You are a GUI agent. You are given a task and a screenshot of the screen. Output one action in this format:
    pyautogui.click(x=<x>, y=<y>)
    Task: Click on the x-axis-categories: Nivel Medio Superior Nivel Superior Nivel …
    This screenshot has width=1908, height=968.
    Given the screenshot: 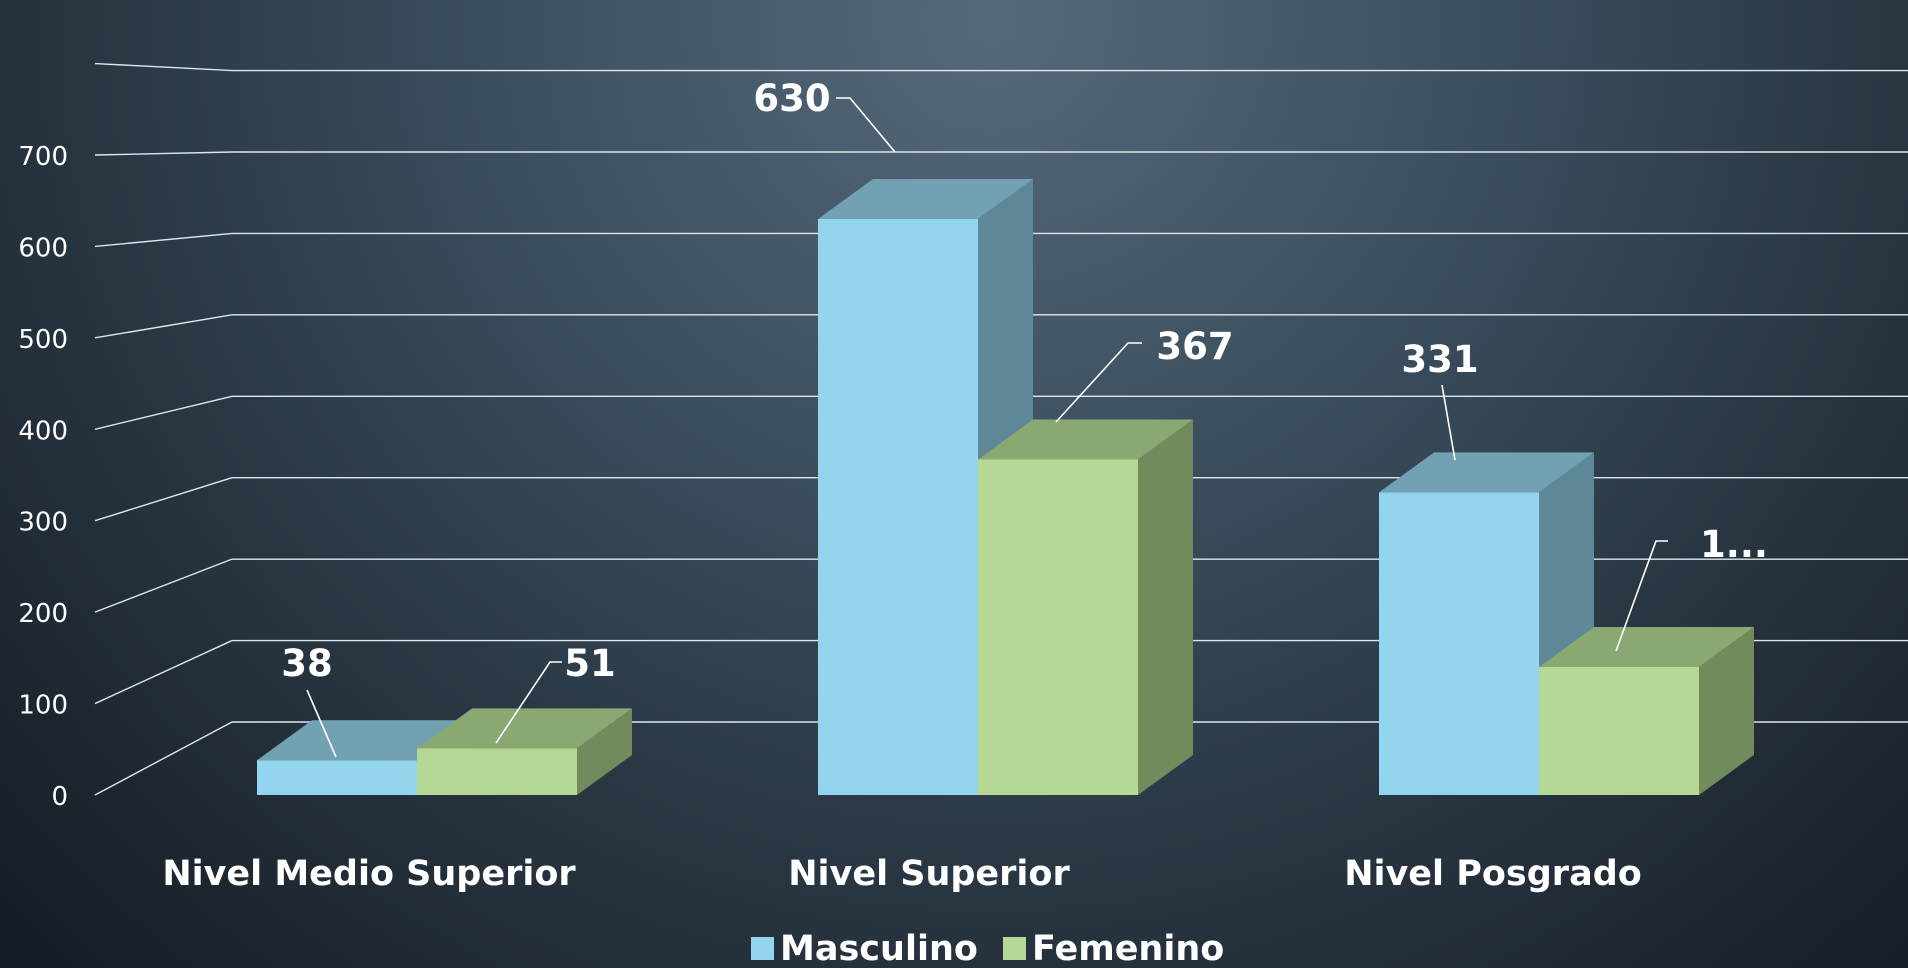 What is the action you would take?
    pyautogui.click(x=901, y=874)
    